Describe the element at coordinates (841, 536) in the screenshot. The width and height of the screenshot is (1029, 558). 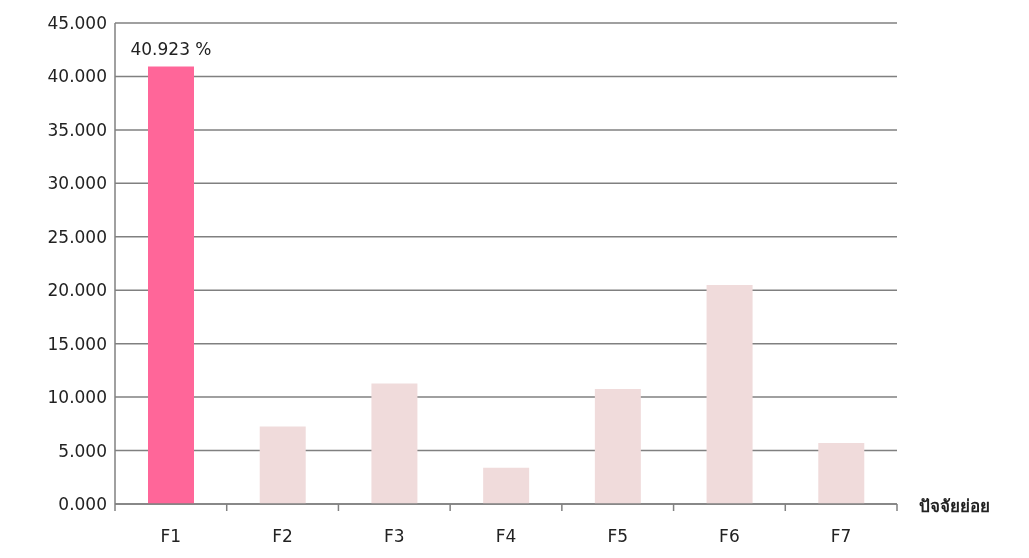
I see `x-tick-label: F7` at that location.